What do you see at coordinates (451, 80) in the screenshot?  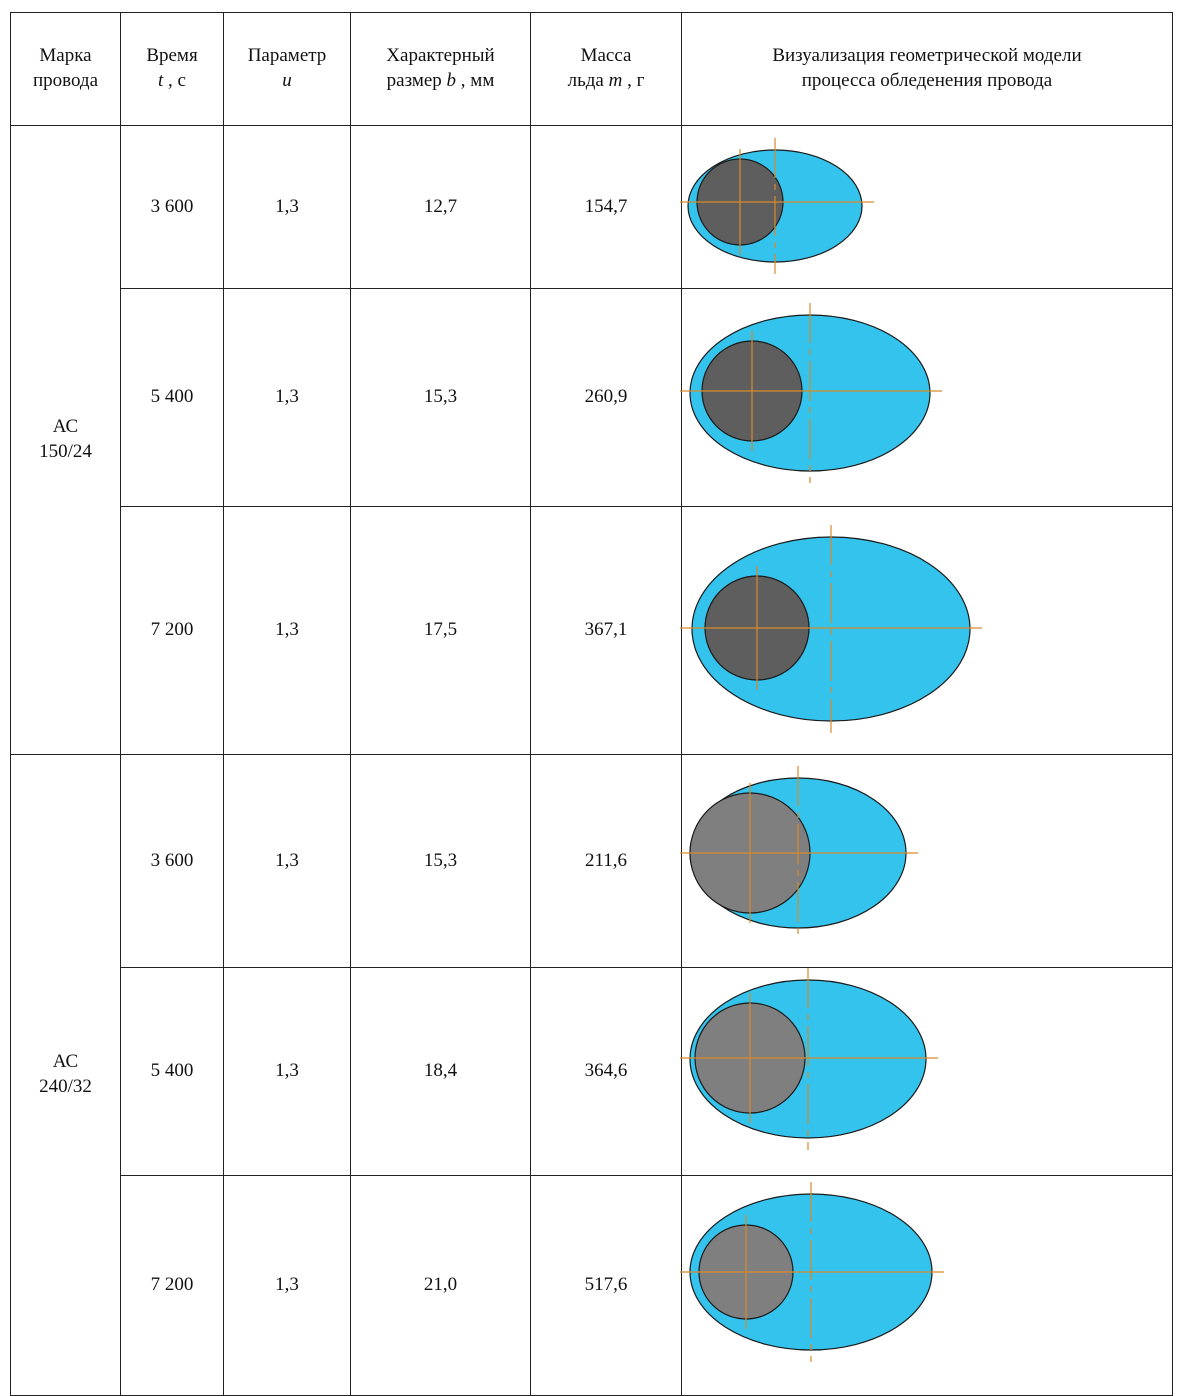 I see `variable: b` at bounding box center [451, 80].